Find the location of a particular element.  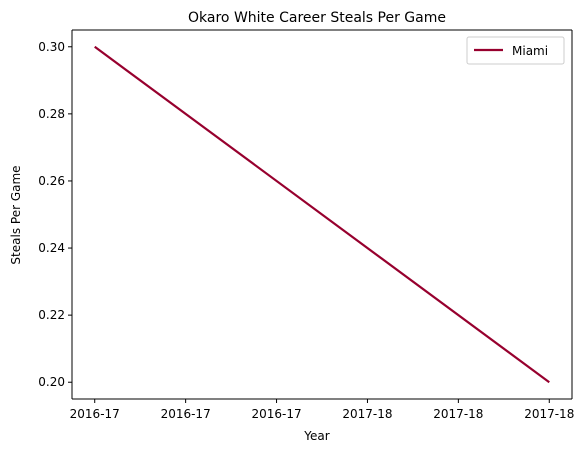

y-tick-label: 0.30 is located at coordinates (51, 47).